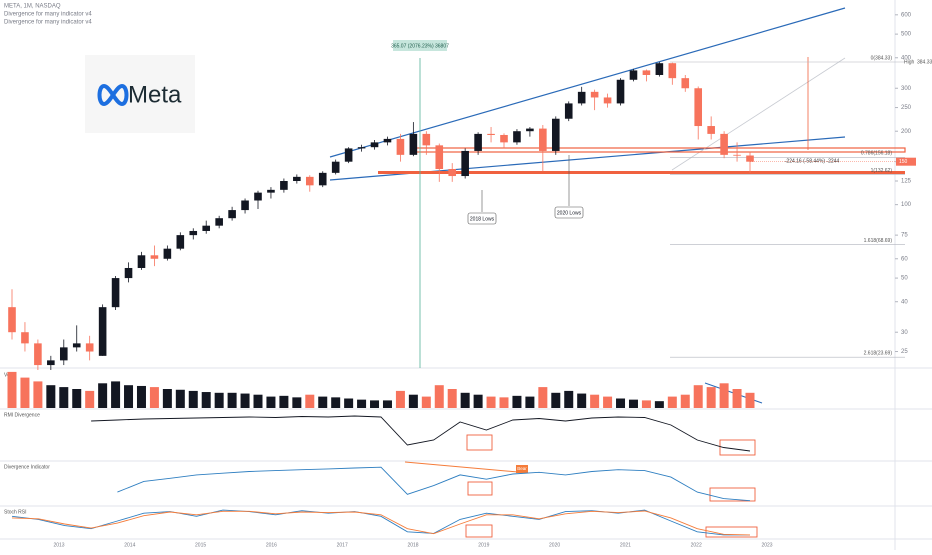 The width and height of the screenshot is (932, 555). I want to click on y-tick-label: 50, so click(904, 279).